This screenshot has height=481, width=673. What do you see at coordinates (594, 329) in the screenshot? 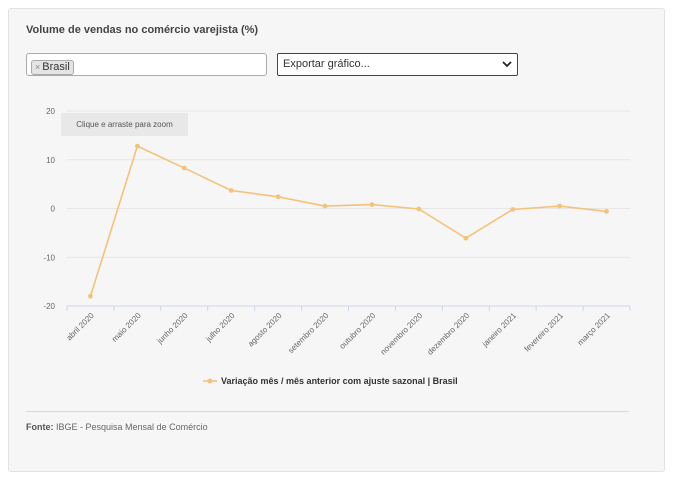
I see `x-tick-label: março 2021` at bounding box center [594, 329].